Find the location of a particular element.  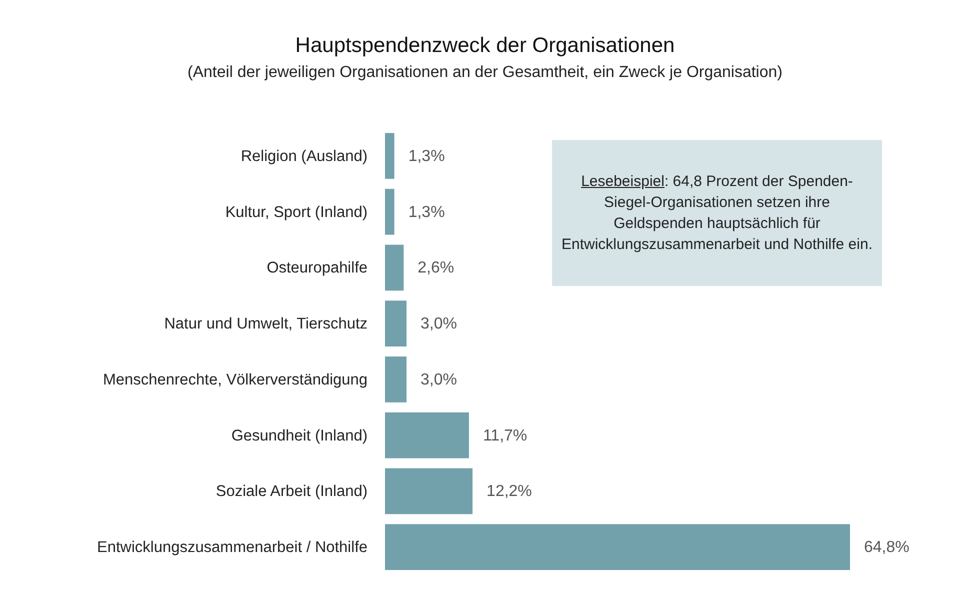

y-tick-label: Menschenrechte, Völkerverständigung is located at coordinates (235, 379).